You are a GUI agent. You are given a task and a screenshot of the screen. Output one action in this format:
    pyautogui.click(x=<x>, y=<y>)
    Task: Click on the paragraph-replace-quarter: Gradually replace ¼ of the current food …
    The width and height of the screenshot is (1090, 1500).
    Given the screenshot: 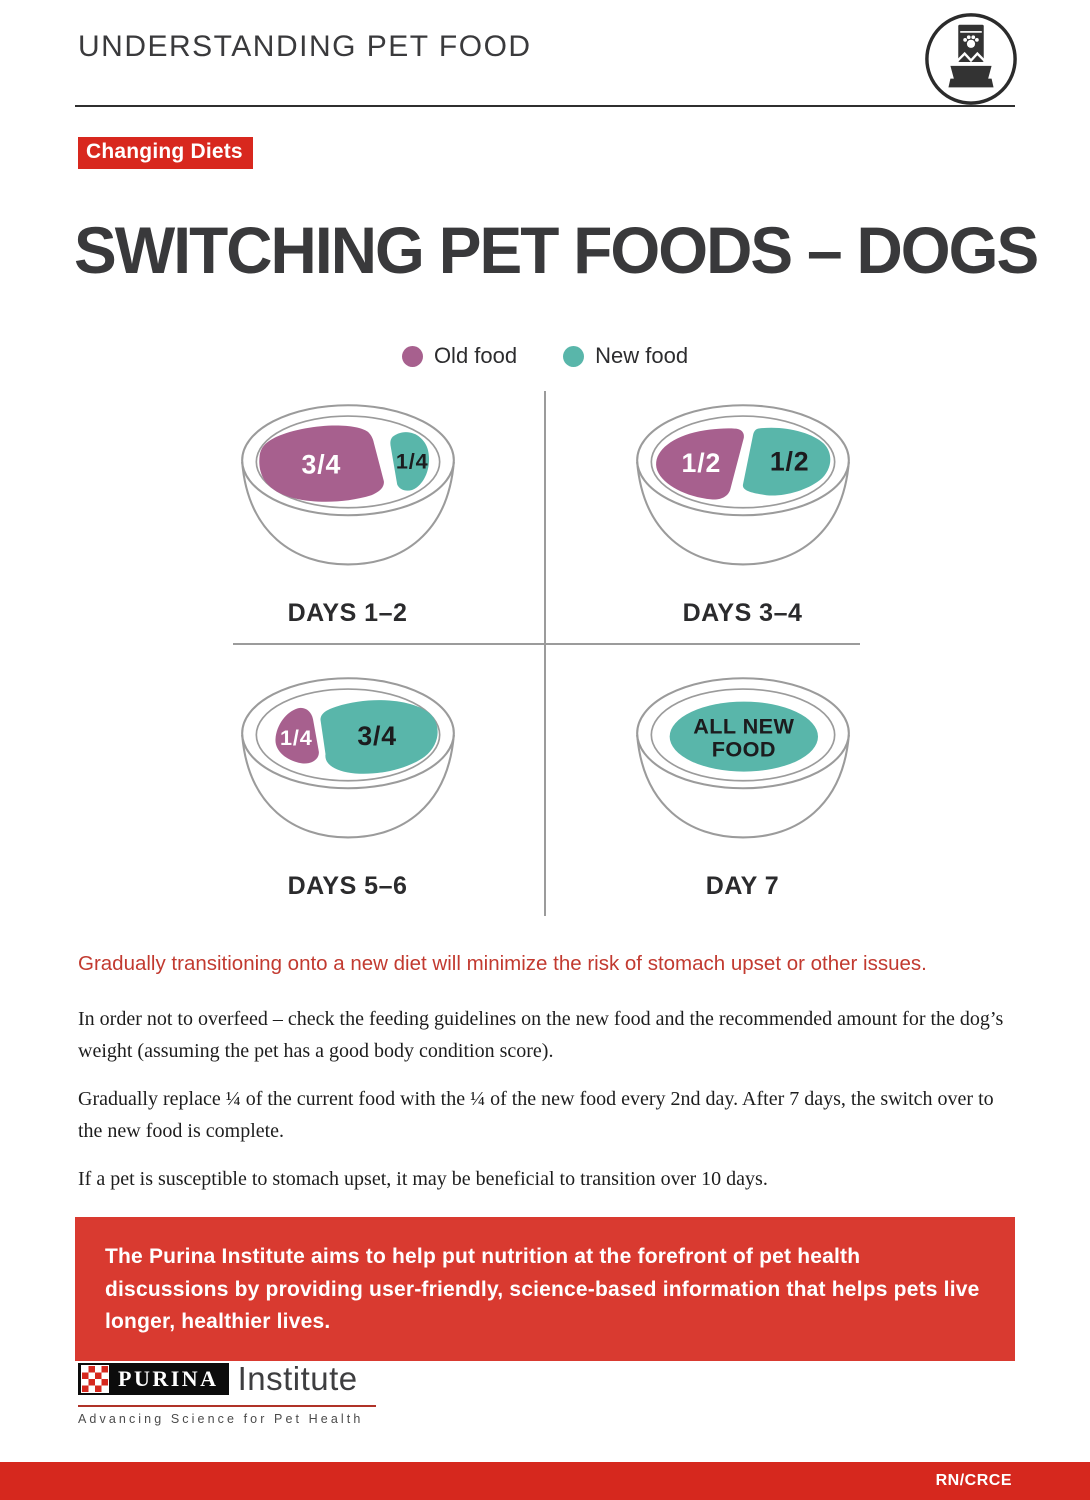 What is the action you would take?
    pyautogui.click(x=536, y=1115)
    